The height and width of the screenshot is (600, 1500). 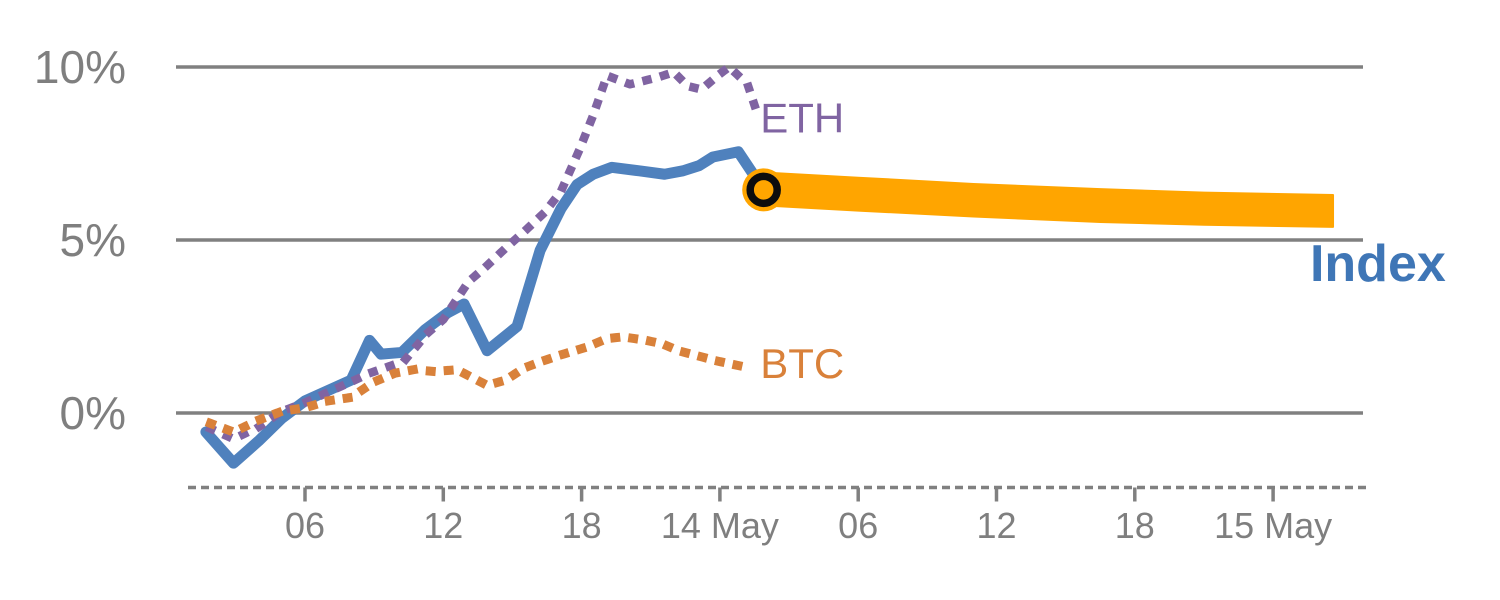 What do you see at coordinates (720, 525) in the screenshot?
I see `x-tick-label: 14 May` at bounding box center [720, 525].